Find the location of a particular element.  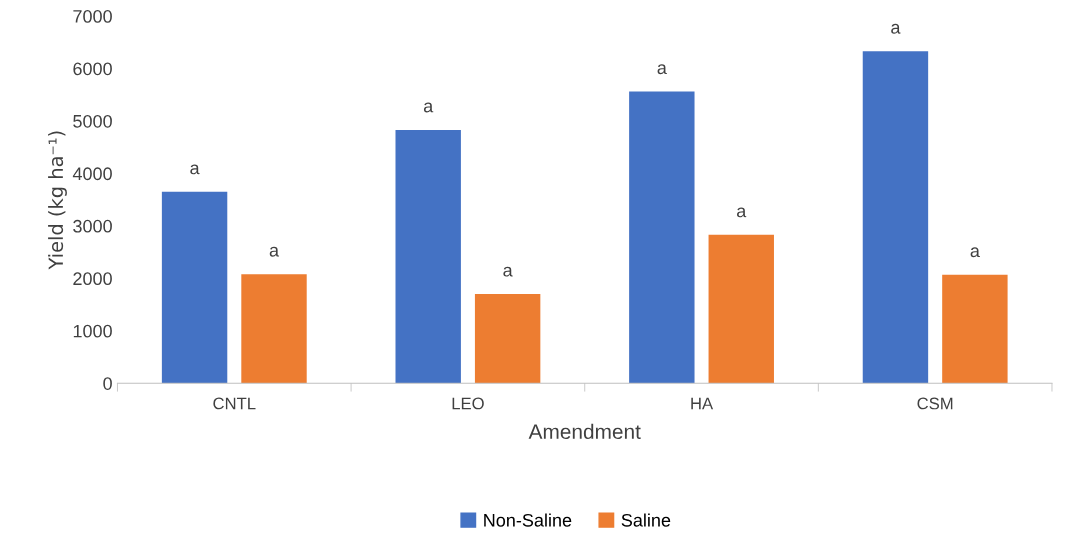

x-tick-label: CSM is located at coordinates (935, 403).